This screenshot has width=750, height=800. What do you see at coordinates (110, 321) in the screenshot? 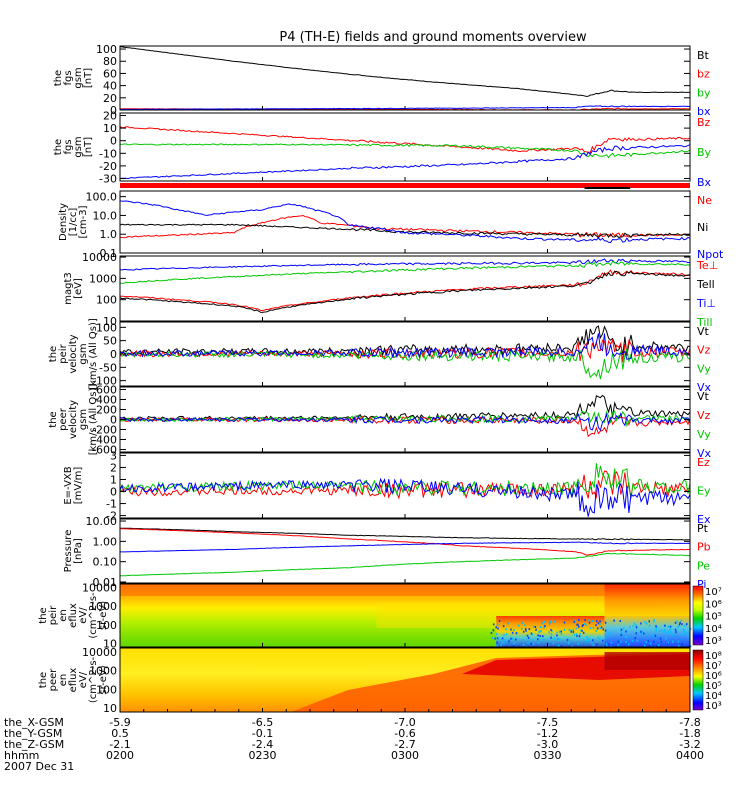
I see `y-tick-label: 10` at bounding box center [110, 321].